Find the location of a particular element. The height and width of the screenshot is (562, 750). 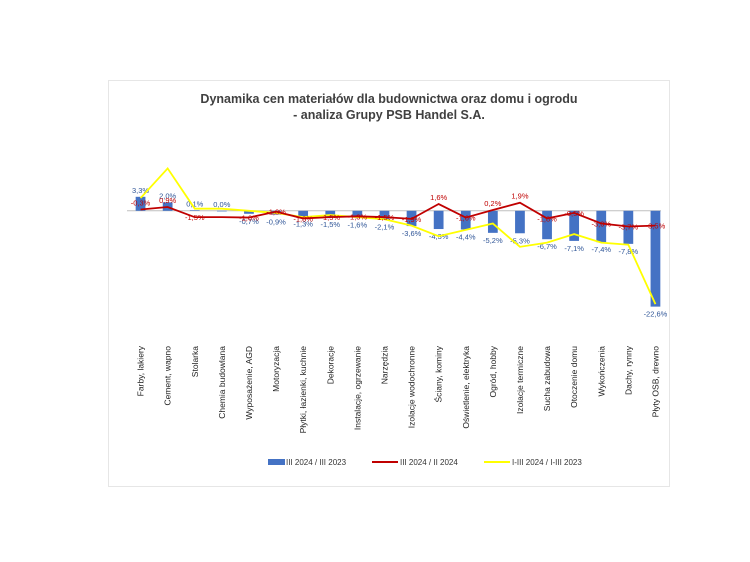

red-value-label: -3,5% is located at coordinates (656, 226).